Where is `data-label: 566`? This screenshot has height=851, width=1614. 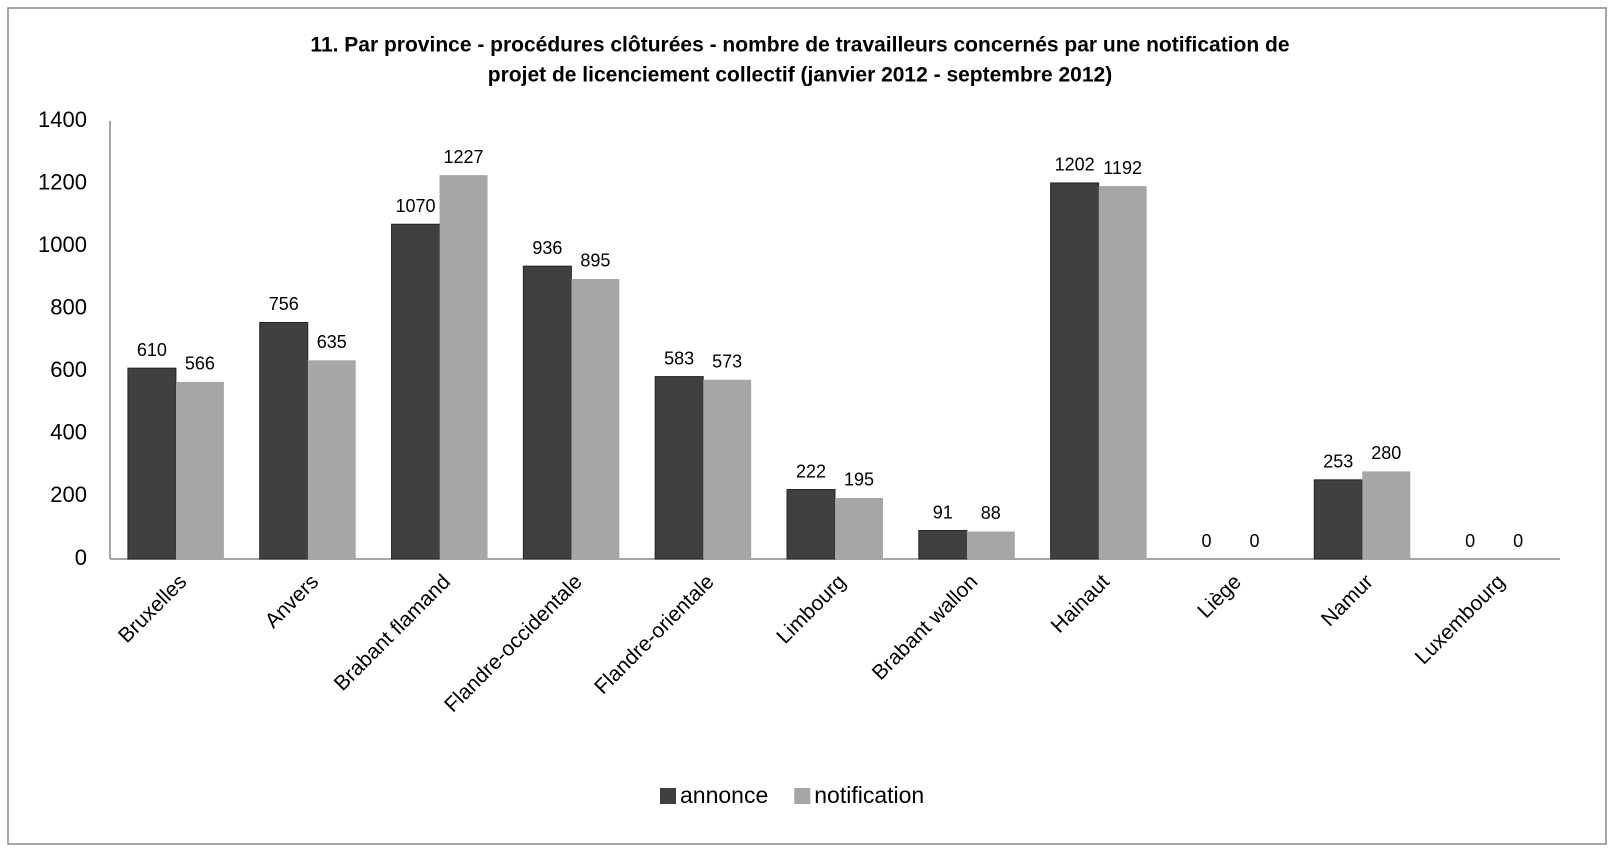 data-label: 566 is located at coordinates (200, 364).